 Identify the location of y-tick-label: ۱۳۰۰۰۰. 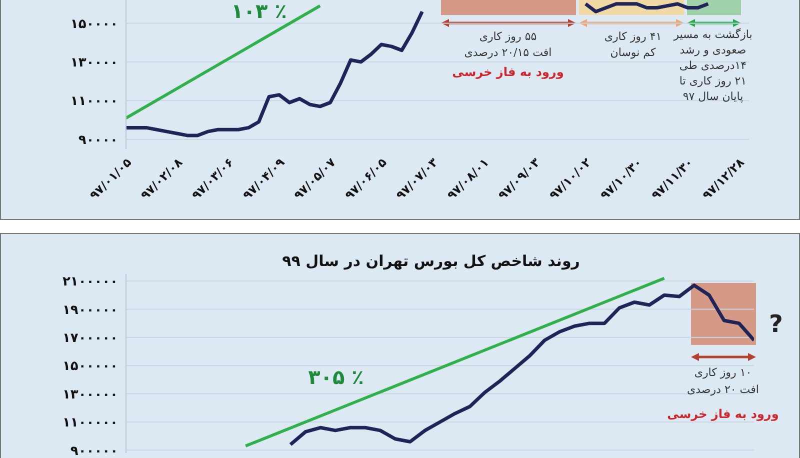
(94, 63).